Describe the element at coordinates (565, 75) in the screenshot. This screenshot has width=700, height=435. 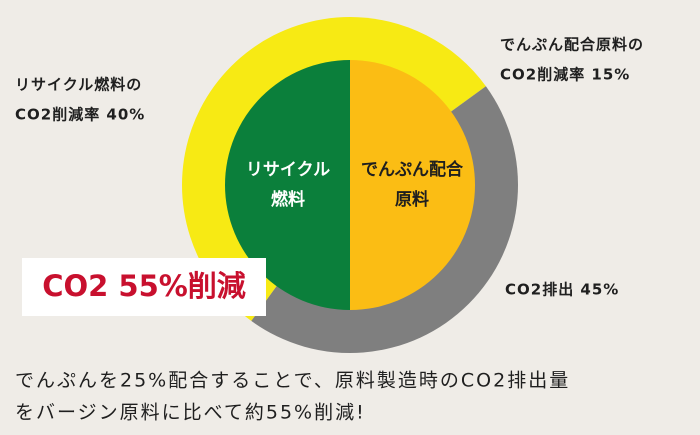
I see `outer-label: CO2削減率 15%` at that location.